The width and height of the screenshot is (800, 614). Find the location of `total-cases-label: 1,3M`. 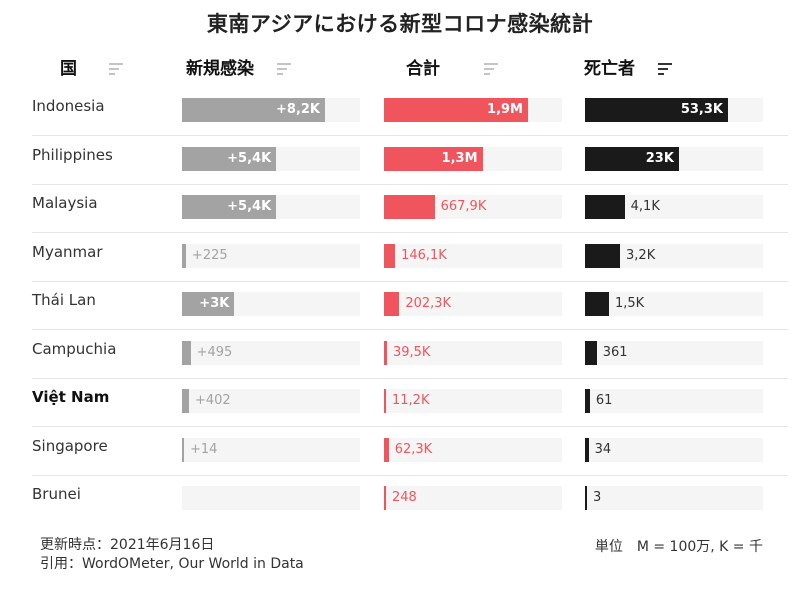

total-cases-label: 1,3M is located at coordinates (459, 158).